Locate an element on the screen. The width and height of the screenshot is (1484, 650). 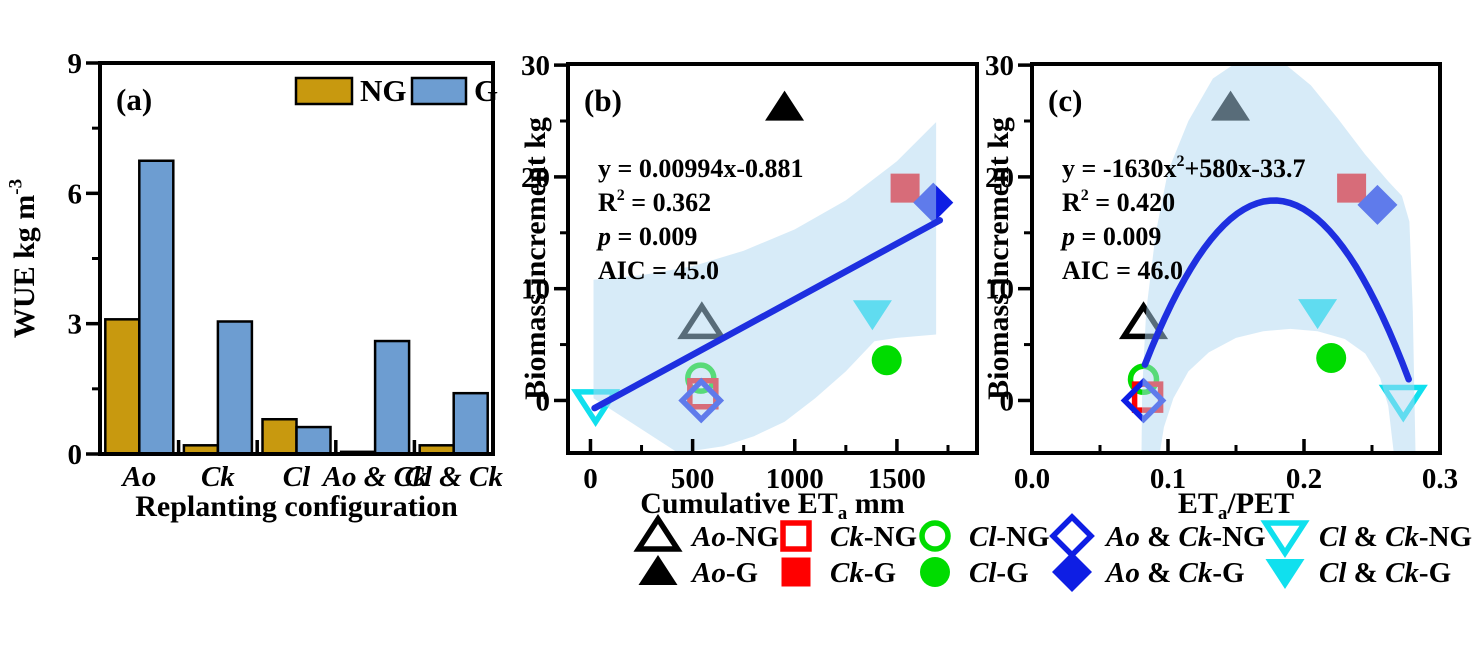
legend-item-aock_g: Ao & Ck-G is located at coordinates (1148, 572).